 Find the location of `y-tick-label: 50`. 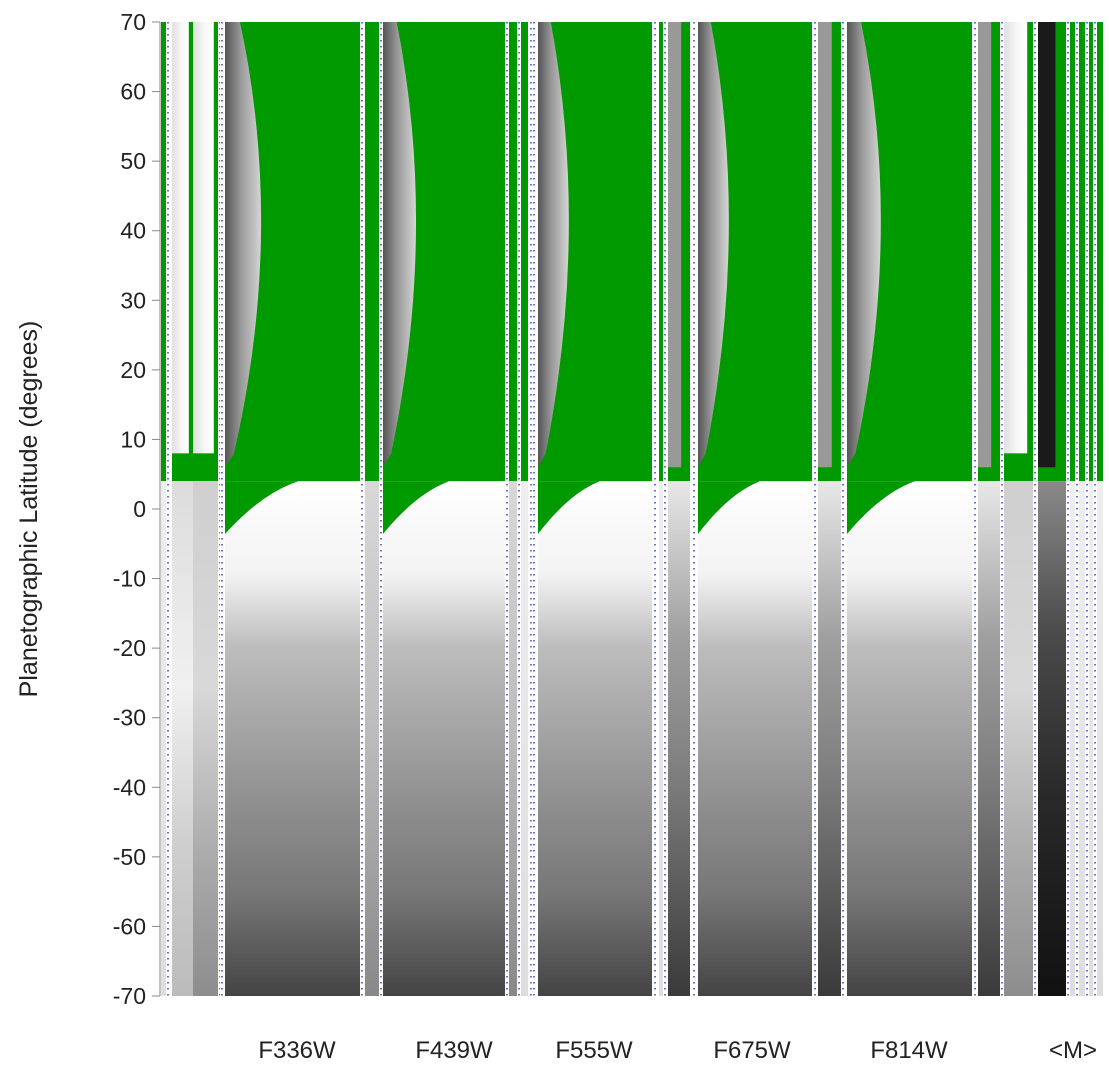

y-tick-label: 50 is located at coordinates (133, 161).